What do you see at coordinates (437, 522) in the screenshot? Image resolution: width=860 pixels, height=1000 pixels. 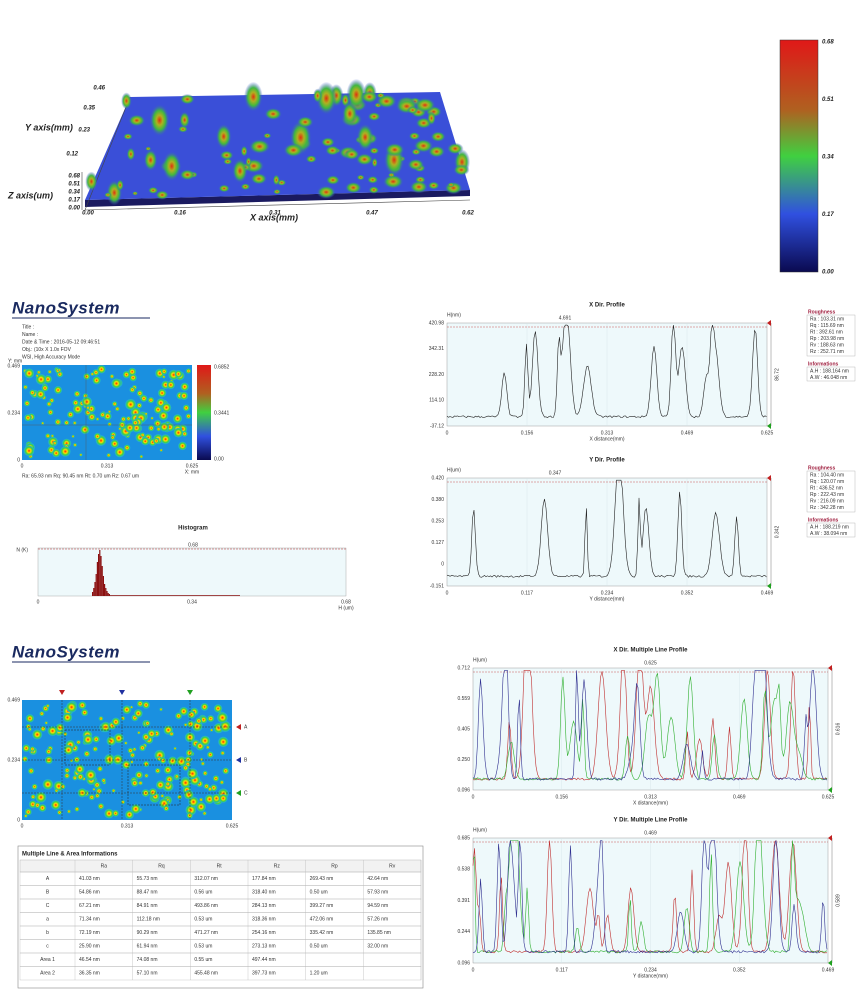 I see `y-tick-label: 0.253` at bounding box center [437, 522].